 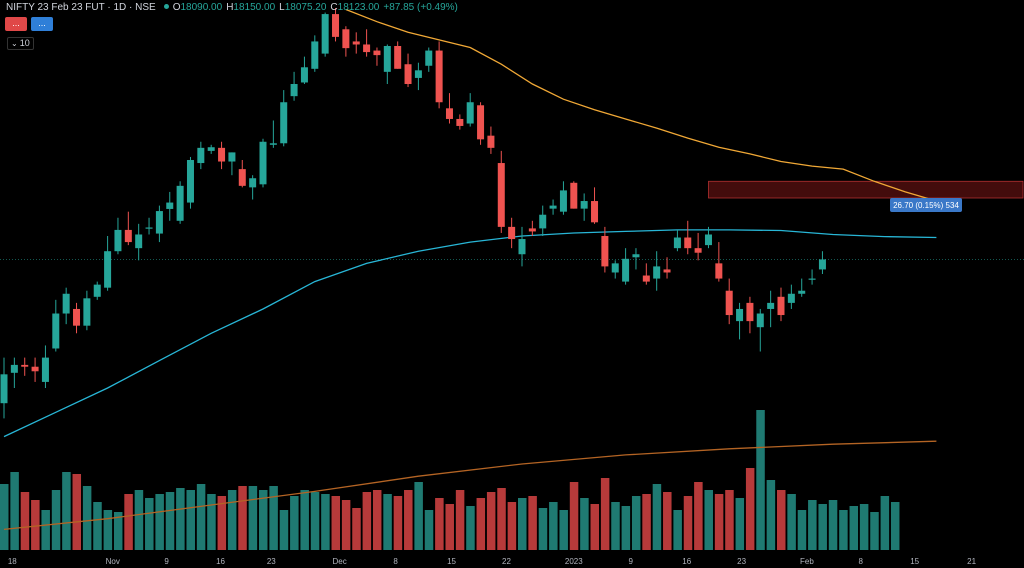 I want to click on volume-ma-pill: ⌄ 10, so click(x=20, y=43).